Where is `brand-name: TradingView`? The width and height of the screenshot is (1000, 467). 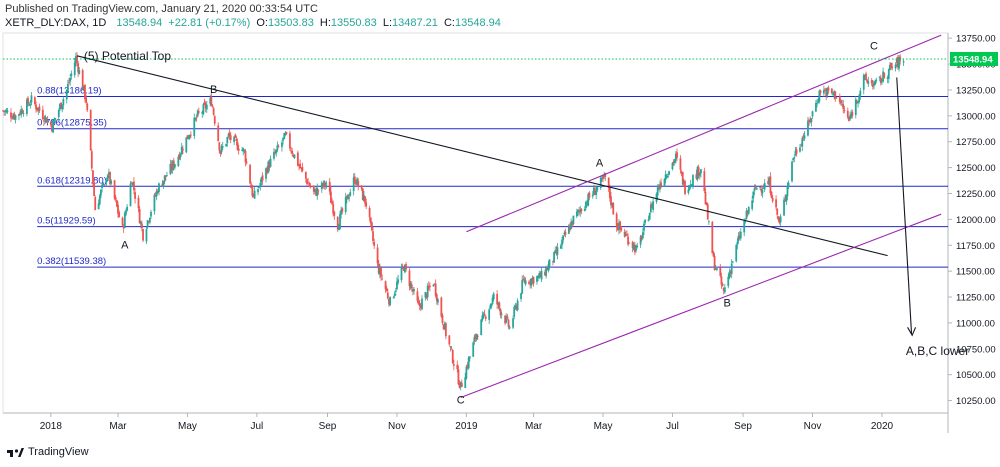 brand-name: TradingView is located at coordinates (58, 452).